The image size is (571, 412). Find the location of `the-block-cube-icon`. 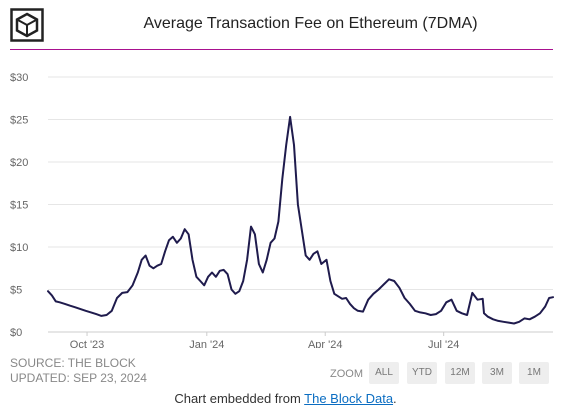

the-block-cube-icon is located at coordinates (27, 25).